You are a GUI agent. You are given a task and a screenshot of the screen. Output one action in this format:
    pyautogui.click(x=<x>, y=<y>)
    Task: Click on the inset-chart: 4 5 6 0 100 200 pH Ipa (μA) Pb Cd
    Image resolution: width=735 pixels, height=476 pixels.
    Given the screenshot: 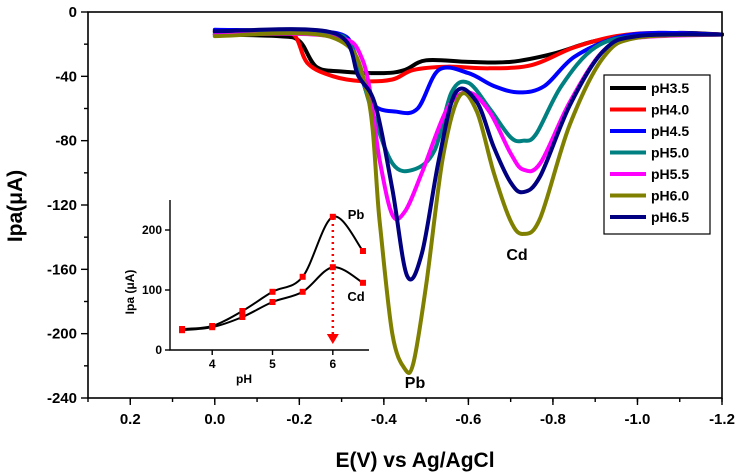 What is the action you would take?
    pyautogui.click(x=244, y=291)
    